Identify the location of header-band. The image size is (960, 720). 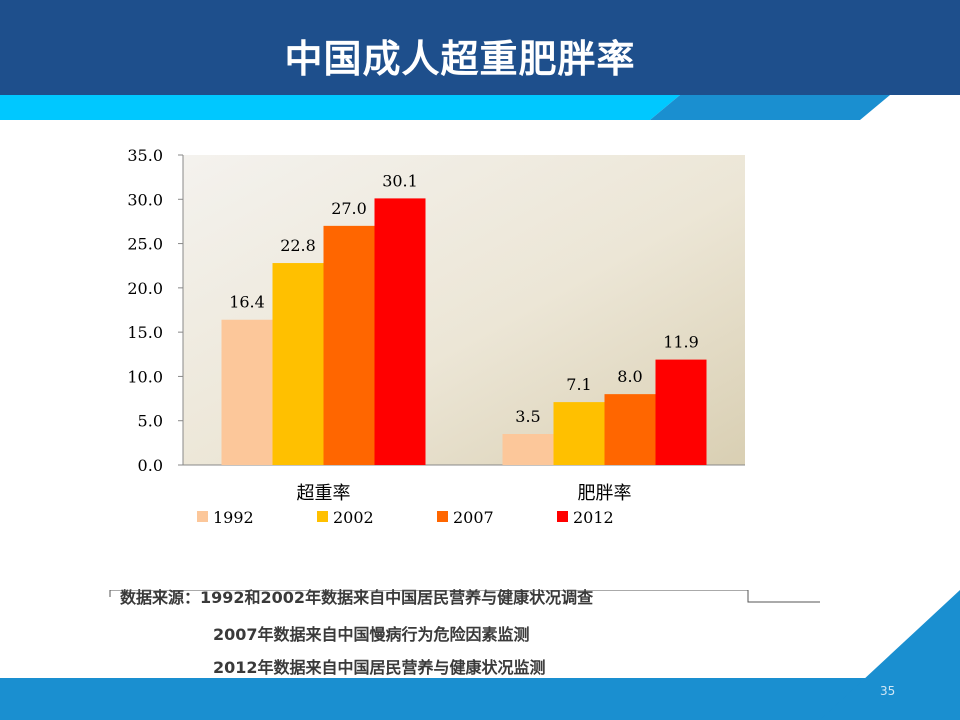
(480, 47).